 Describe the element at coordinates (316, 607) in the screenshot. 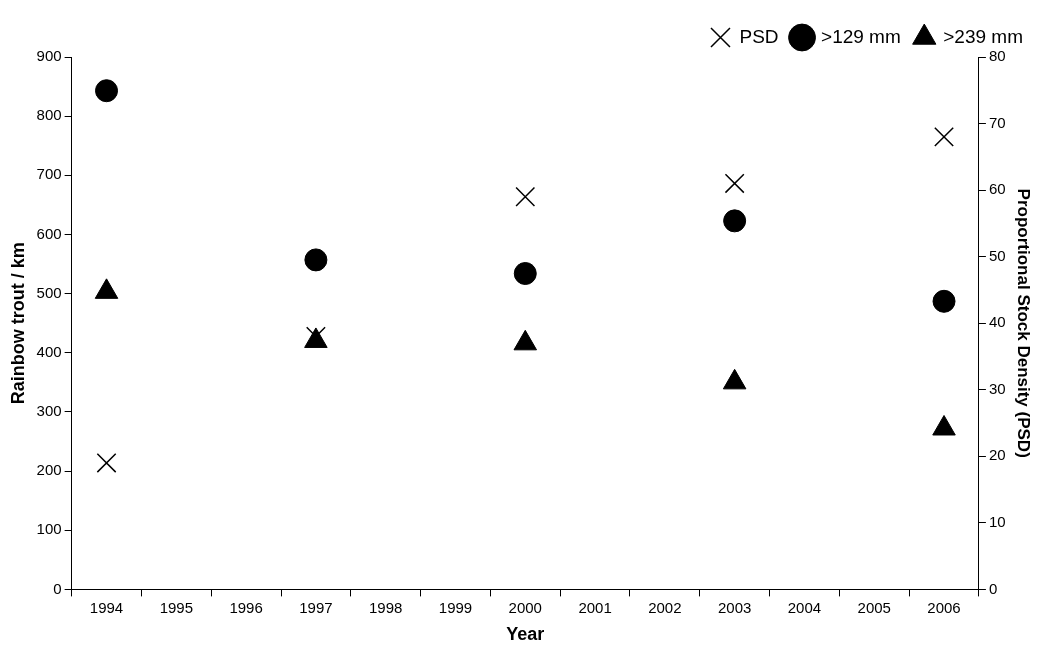

I see `x-tick-label: 1997` at that location.